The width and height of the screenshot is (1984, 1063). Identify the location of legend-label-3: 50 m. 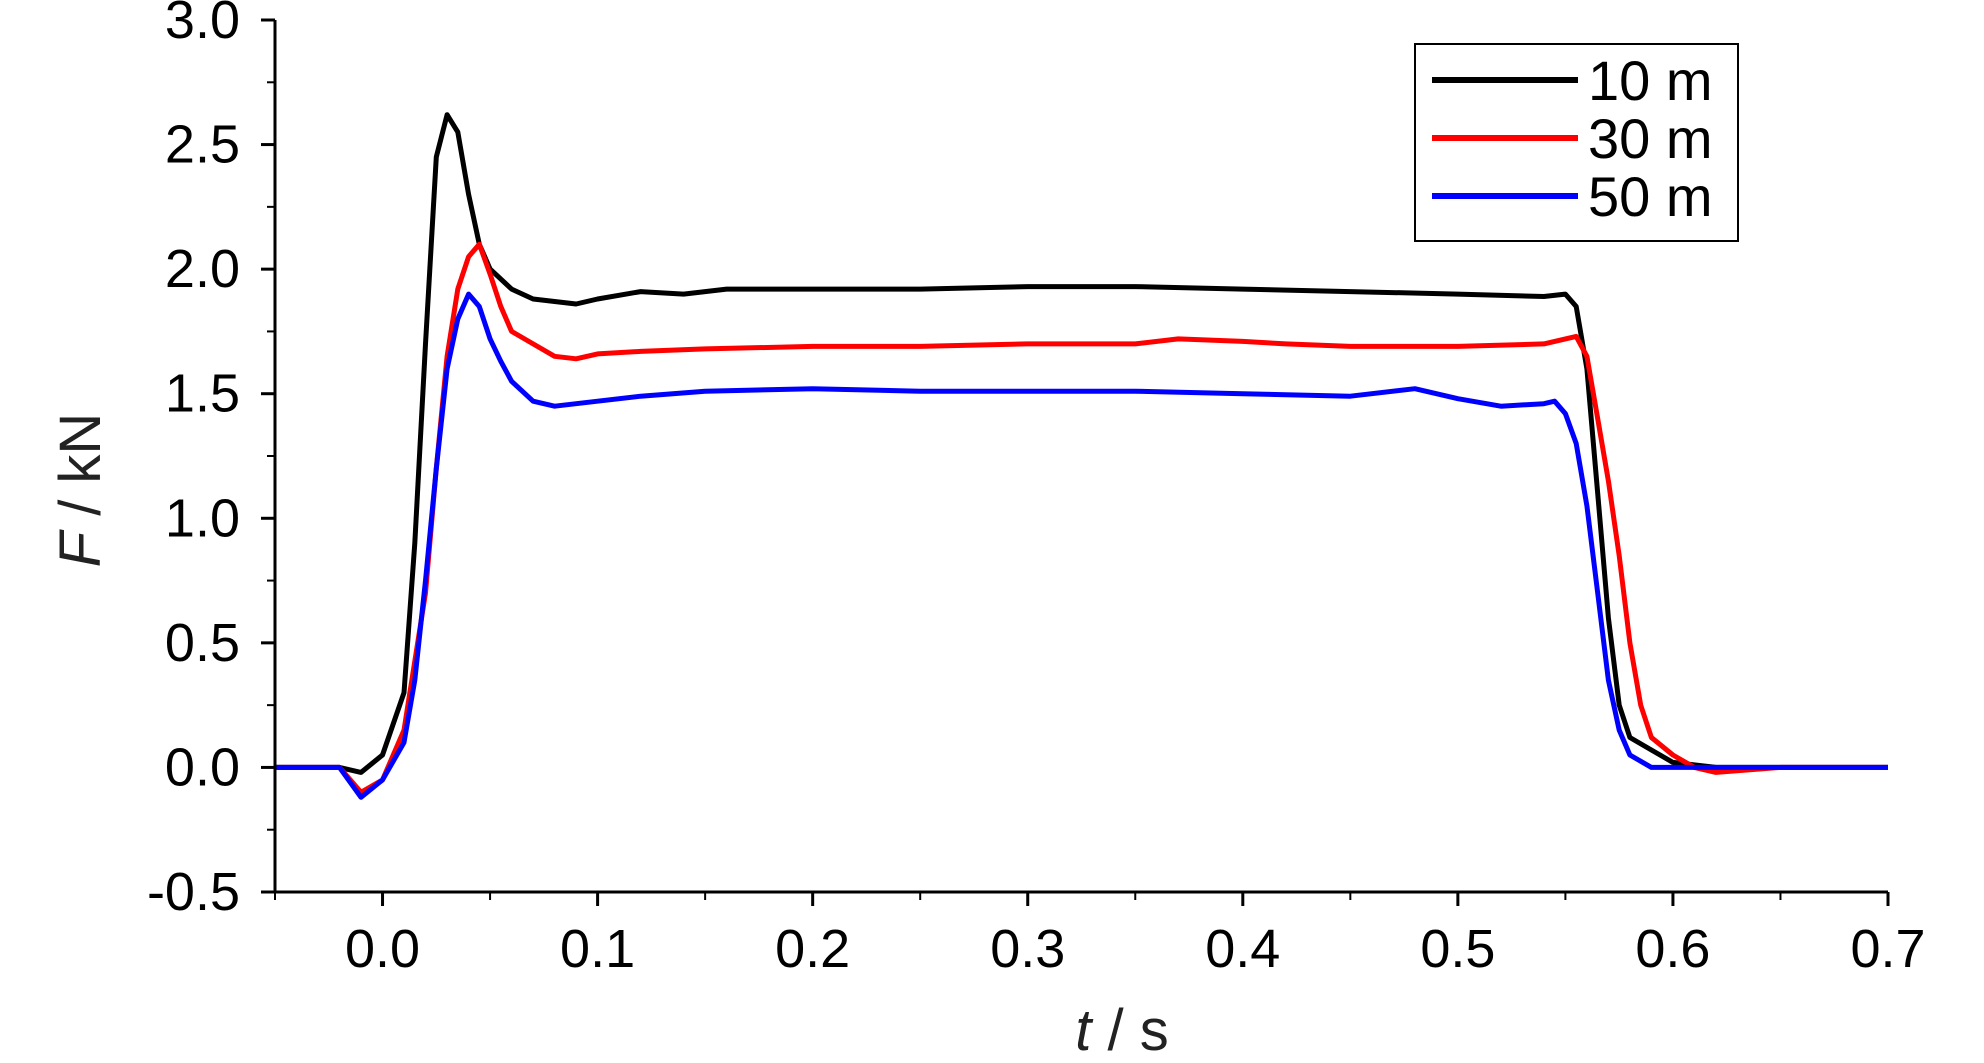
(1650, 196).